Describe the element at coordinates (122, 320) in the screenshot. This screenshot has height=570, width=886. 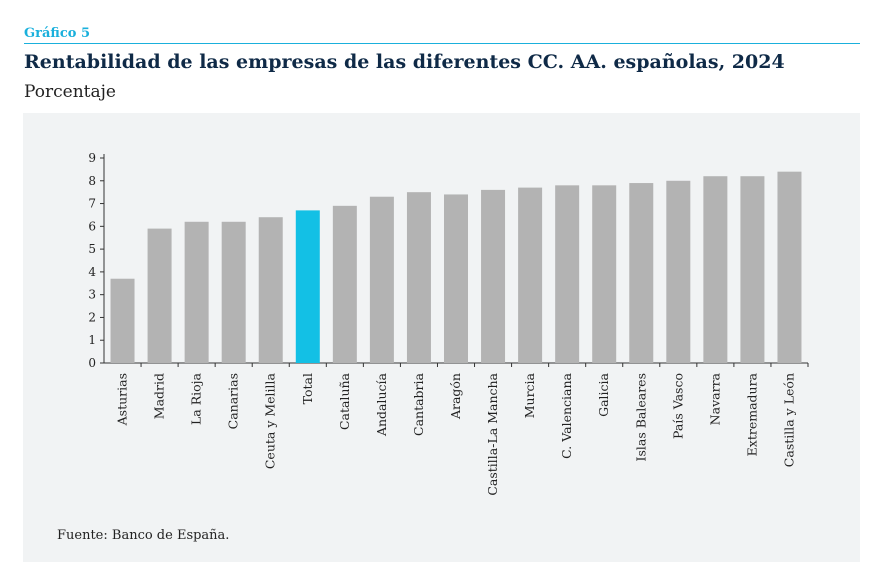
I see `bar-asturias` at that location.